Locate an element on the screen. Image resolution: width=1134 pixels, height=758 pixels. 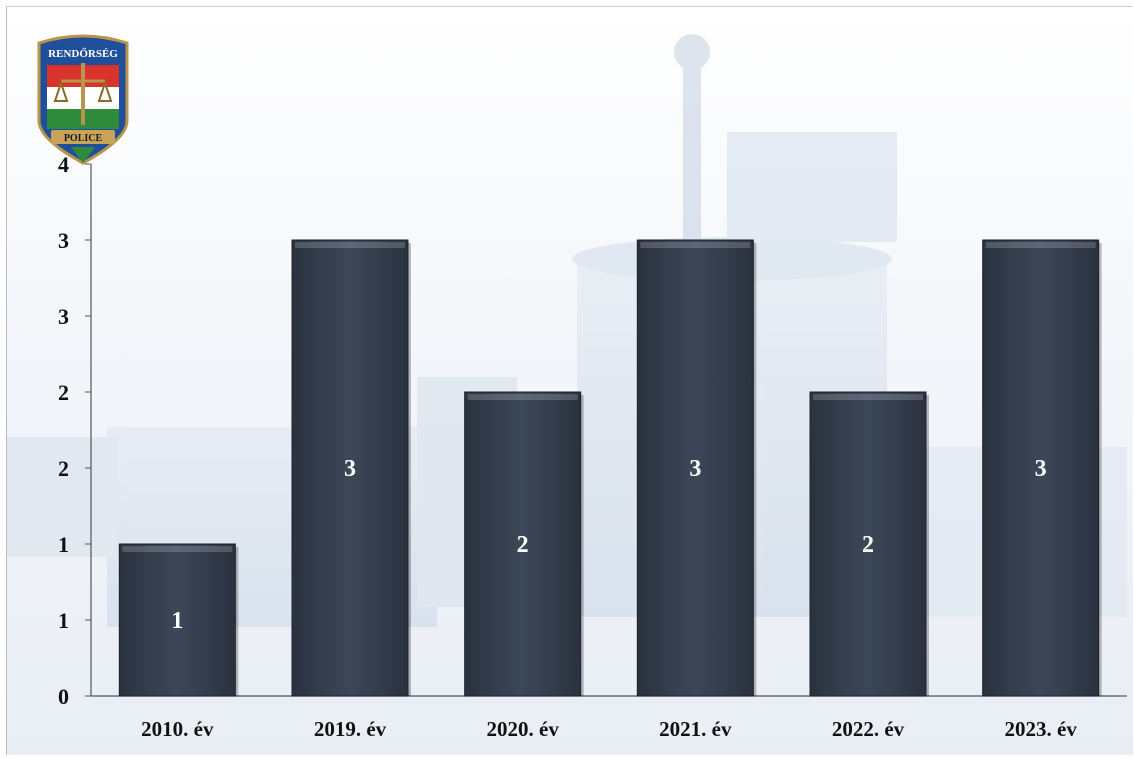
x-tick-label: 2022. év is located at coordinates (868, 729).